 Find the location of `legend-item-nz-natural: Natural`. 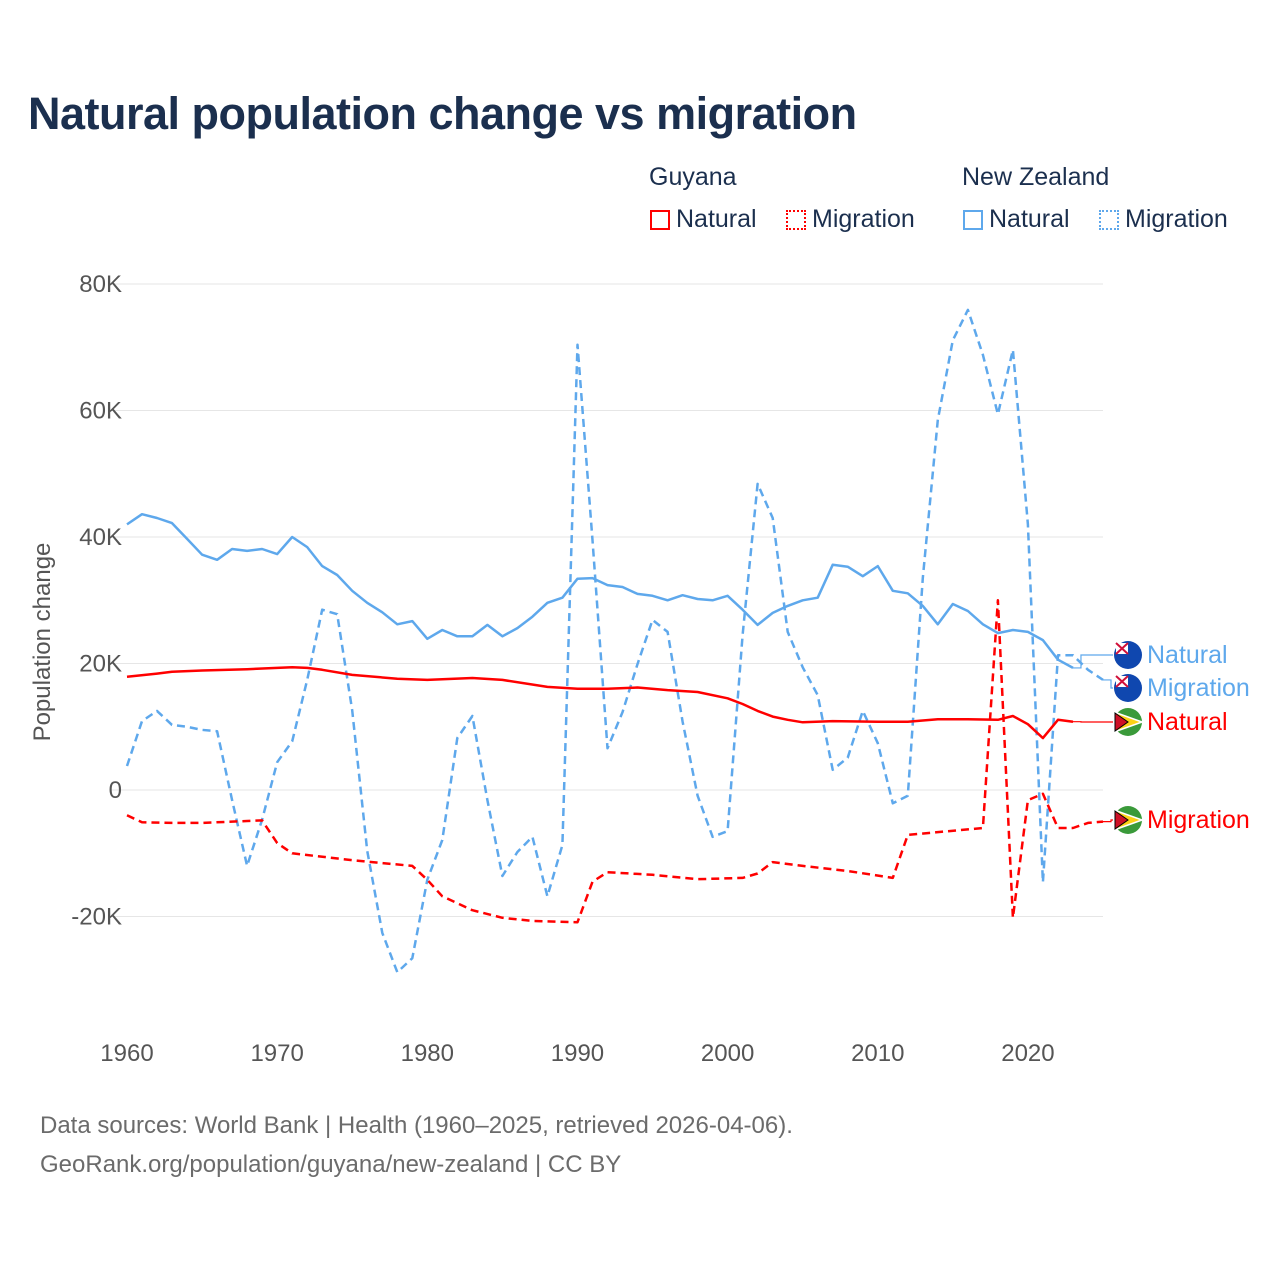

legend-item-nz-natural: Natural is located at coordinates (1016, 219).